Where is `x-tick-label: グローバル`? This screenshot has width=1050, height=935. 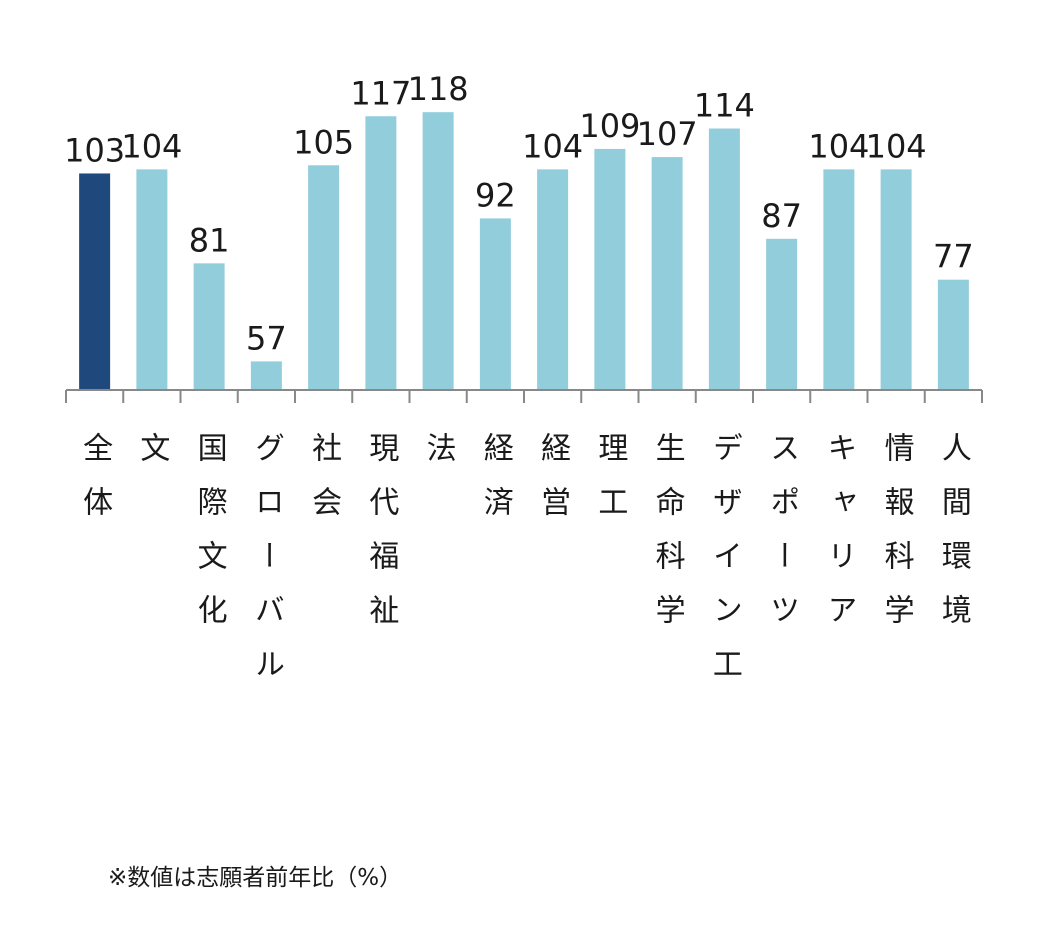
x-tick-label: グローバル is located at coordinates (266, 567).